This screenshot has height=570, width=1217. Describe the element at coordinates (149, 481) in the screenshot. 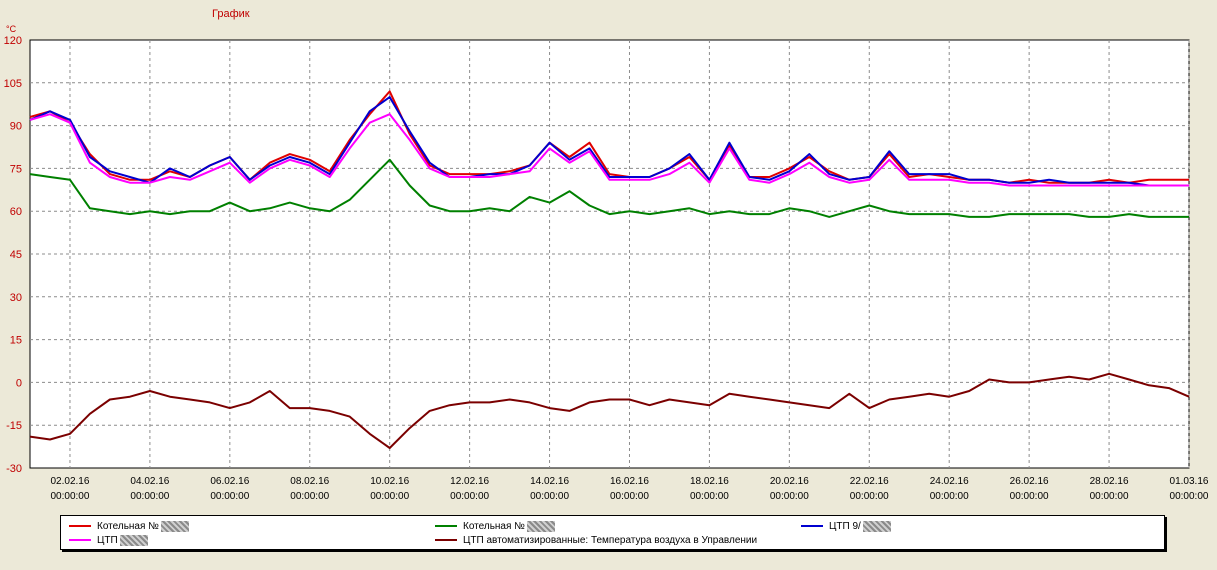

I see `x-tick-date: 04.02.16` at that location.